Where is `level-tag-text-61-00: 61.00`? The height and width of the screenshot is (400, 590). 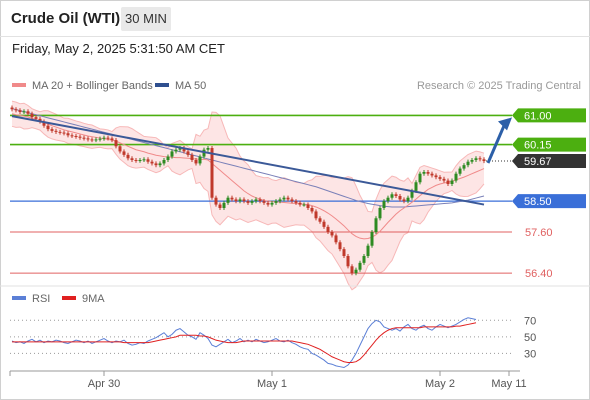
level-tag-text-61-00: 61.00 is located at coordinates (538, 116).